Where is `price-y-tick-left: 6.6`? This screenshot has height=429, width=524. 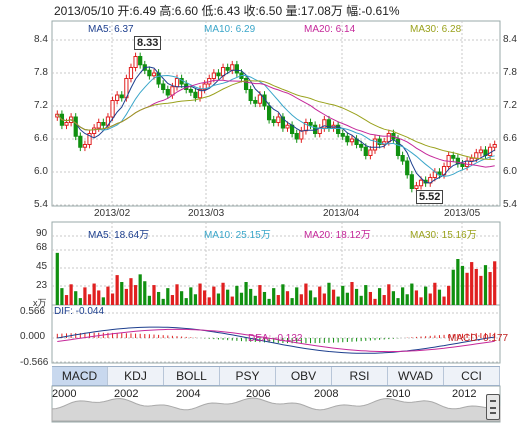 price-y-tick-left: 6.6 is located at coordinates (41, 138).